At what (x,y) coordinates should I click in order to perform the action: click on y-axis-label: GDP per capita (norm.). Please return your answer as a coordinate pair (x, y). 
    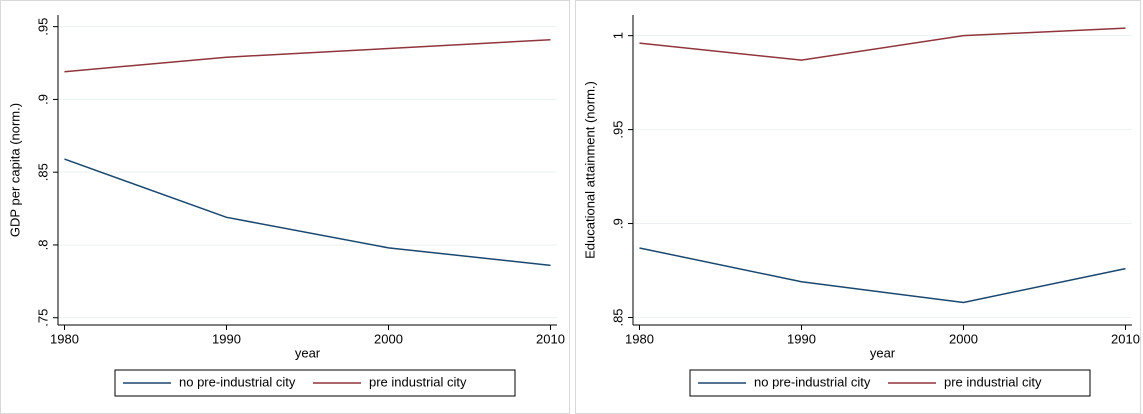
    Looking at the image, I should click on (14, 170).